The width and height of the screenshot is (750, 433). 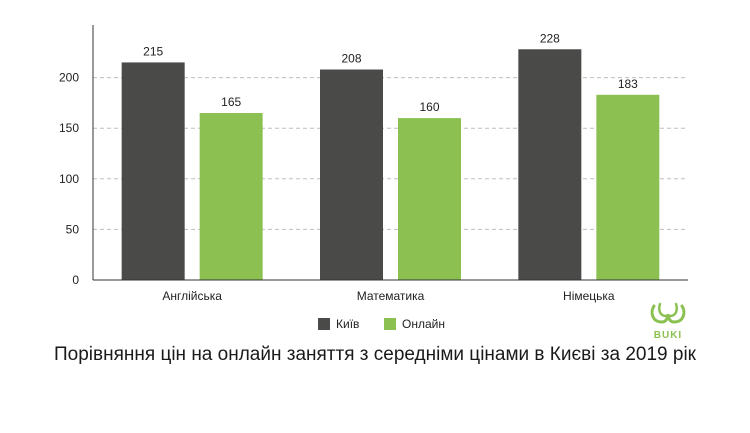 What do you see at coordinates (628, 84) in the screenshot?
I see `data-label: 183` at bounding box center [628, 84].